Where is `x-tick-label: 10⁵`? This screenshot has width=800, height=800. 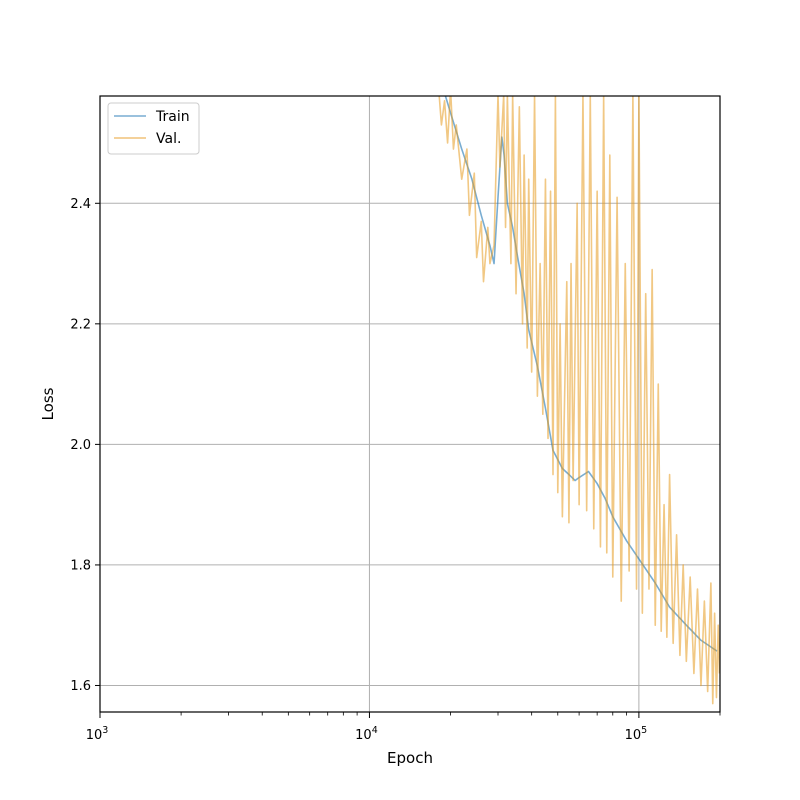 x-tick-label: 10⁵ is located at coordinates (636, 734).